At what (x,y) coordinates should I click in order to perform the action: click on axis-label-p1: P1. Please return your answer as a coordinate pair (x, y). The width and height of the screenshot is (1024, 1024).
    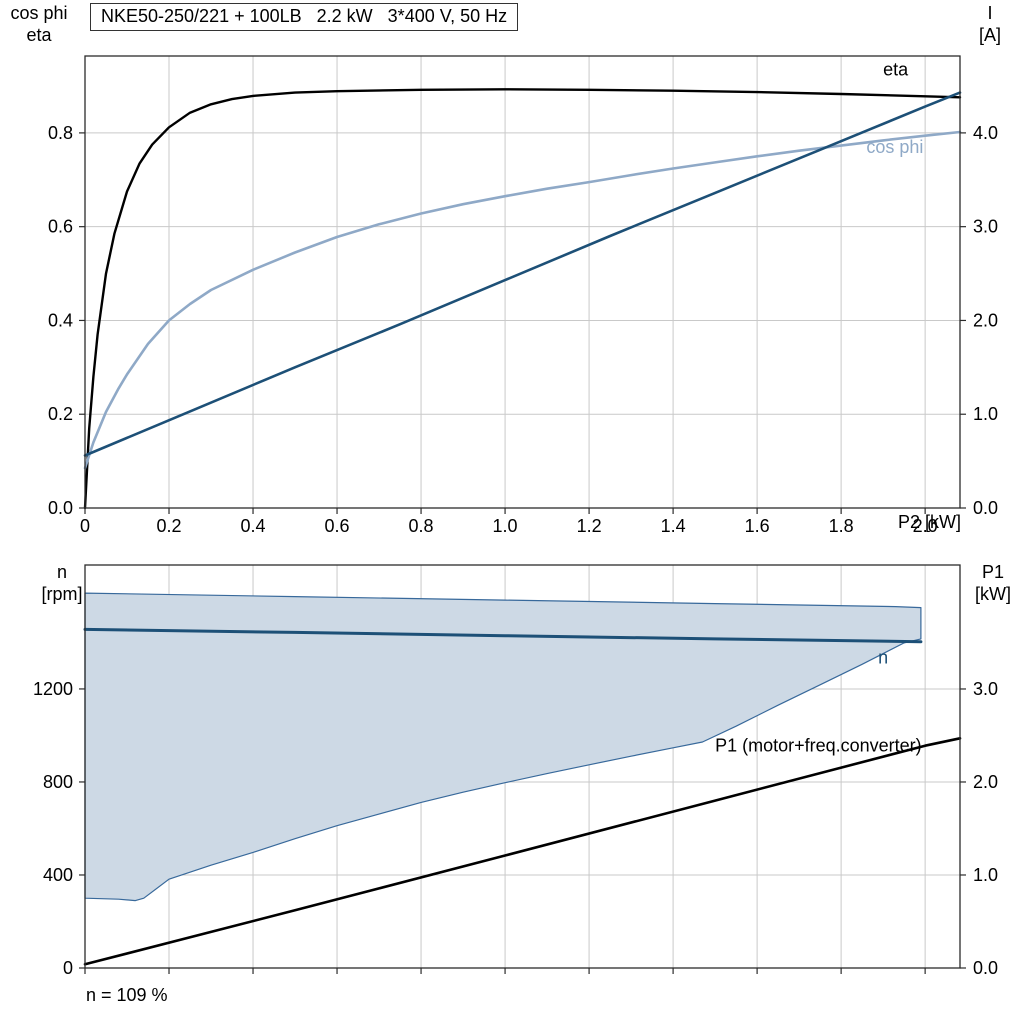
    Looking at the image, I should click on (993, 572).